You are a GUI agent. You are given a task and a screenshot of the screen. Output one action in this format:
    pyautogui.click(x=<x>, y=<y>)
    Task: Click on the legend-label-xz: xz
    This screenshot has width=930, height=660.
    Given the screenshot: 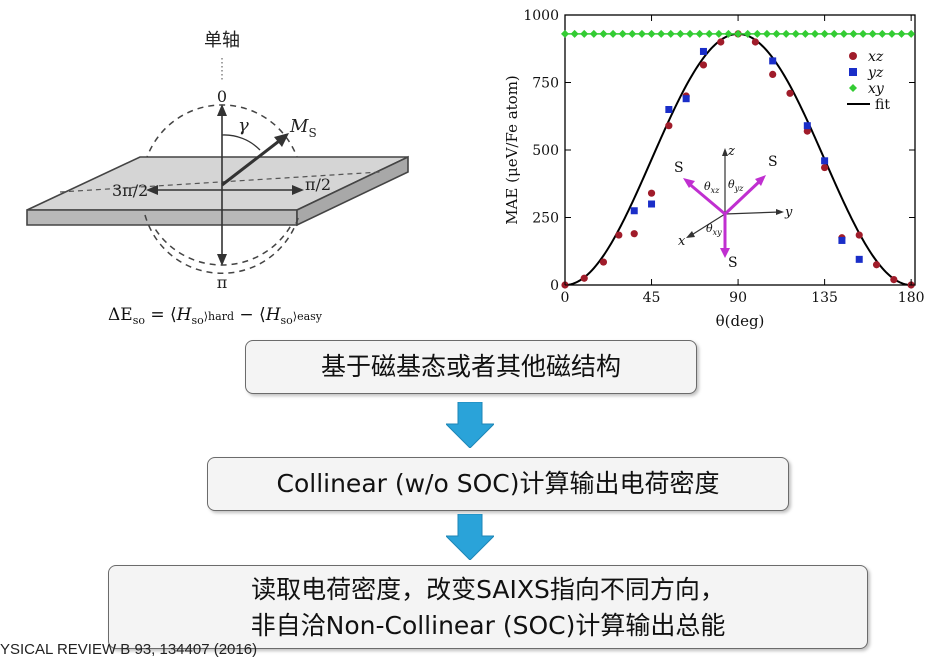 What is the action you would take?
    pyautogui.click(x=876, y=57)
    